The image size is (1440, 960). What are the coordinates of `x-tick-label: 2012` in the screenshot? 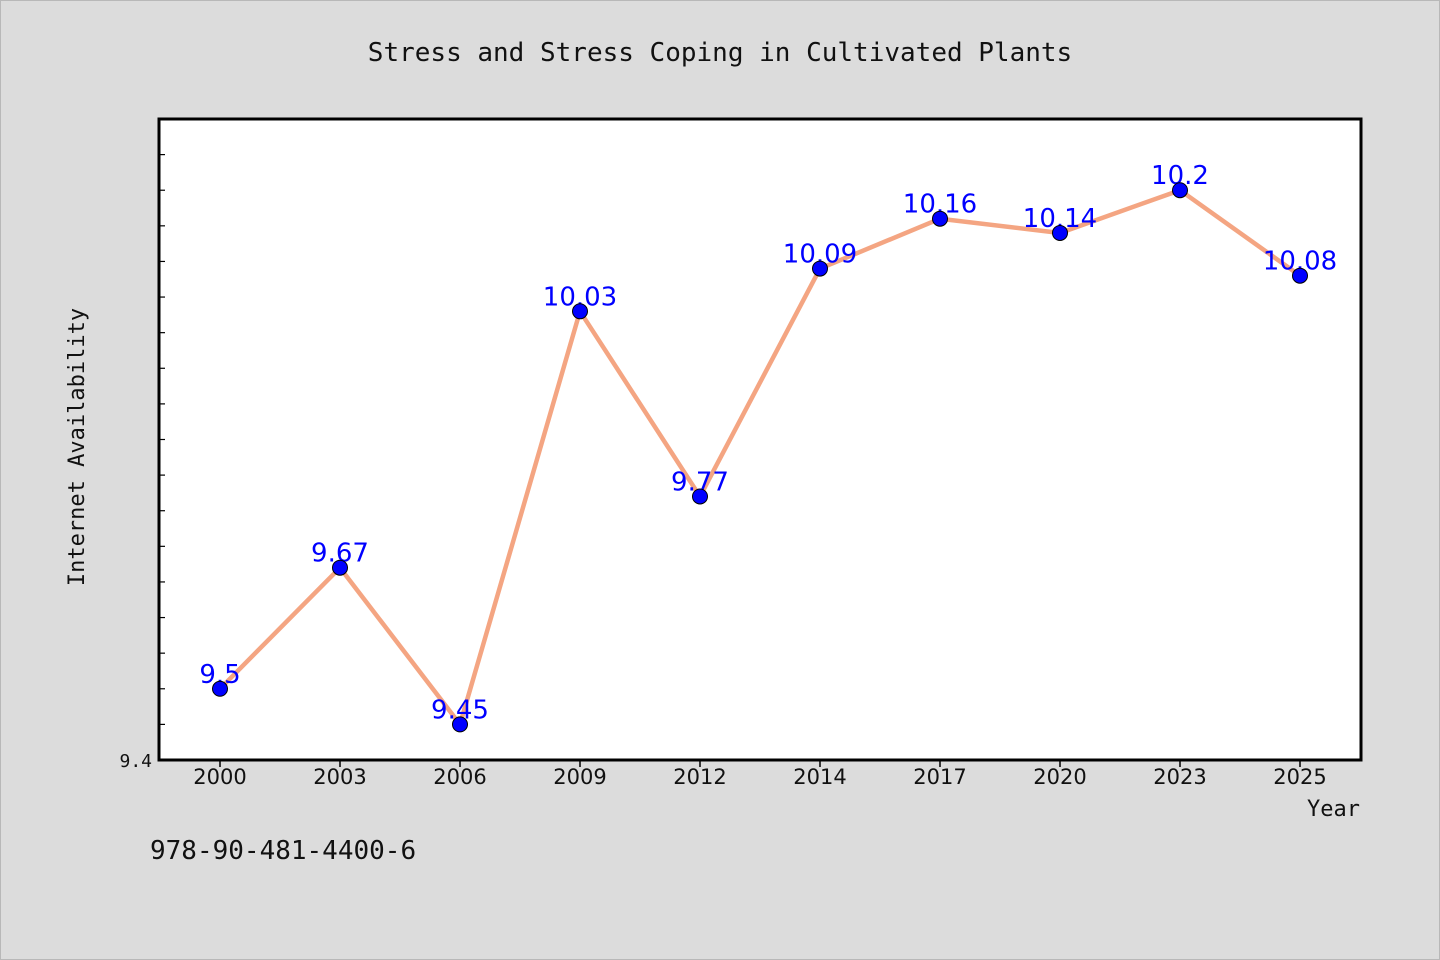 It's located at (699, 777).